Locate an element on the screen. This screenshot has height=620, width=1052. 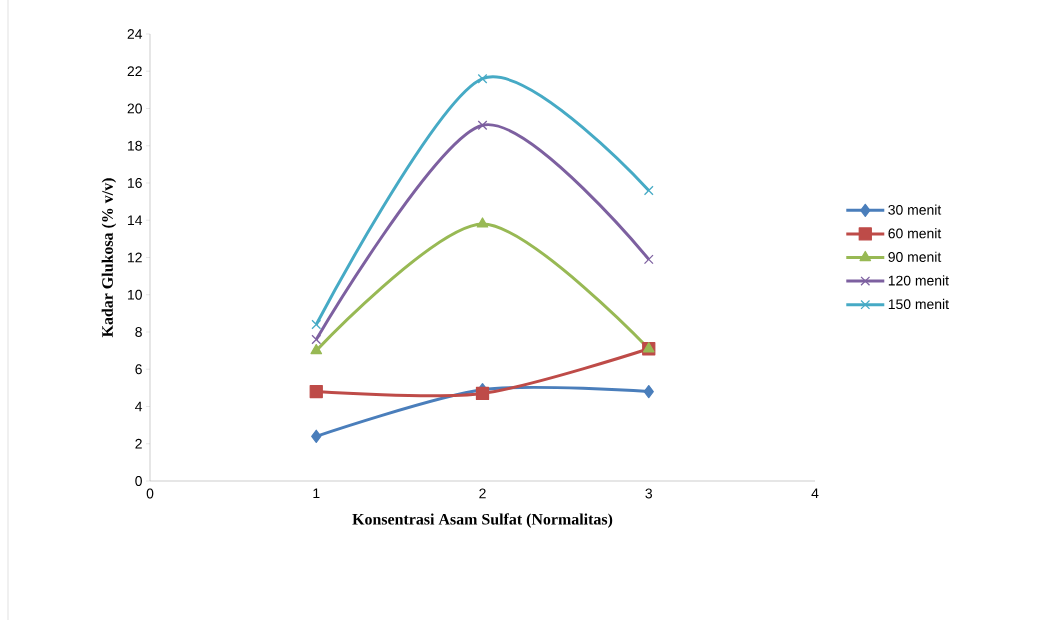
x-tick-label: 0 is located at coordinates (150, 493).